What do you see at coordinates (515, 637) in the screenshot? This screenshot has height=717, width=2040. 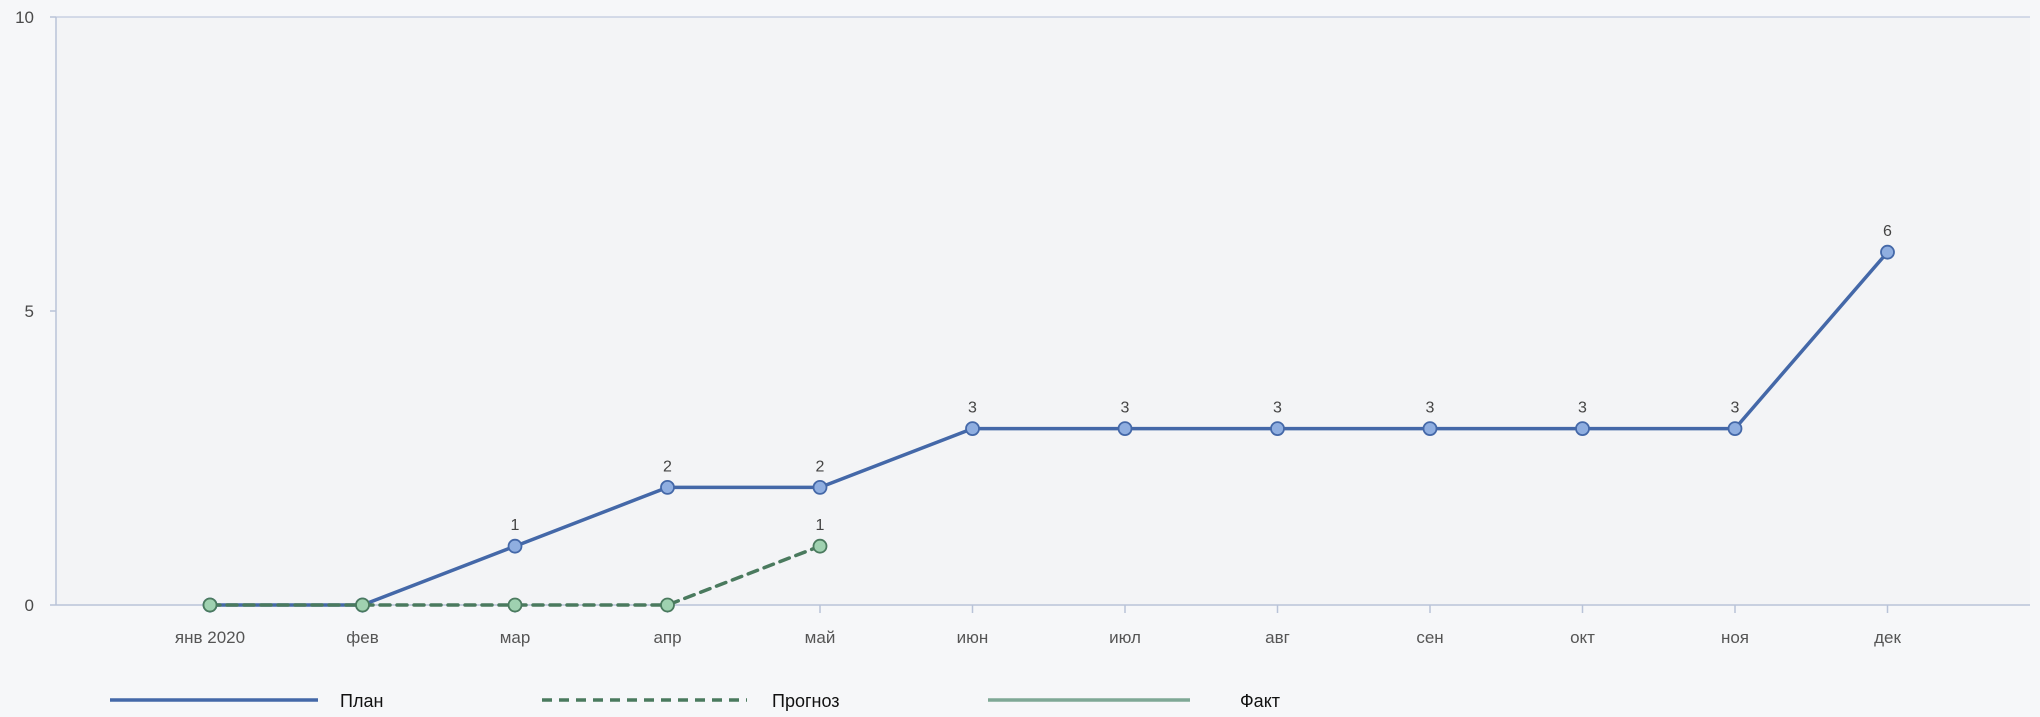 I see `x-tick-label: мар` at bounding box center [515, 637].